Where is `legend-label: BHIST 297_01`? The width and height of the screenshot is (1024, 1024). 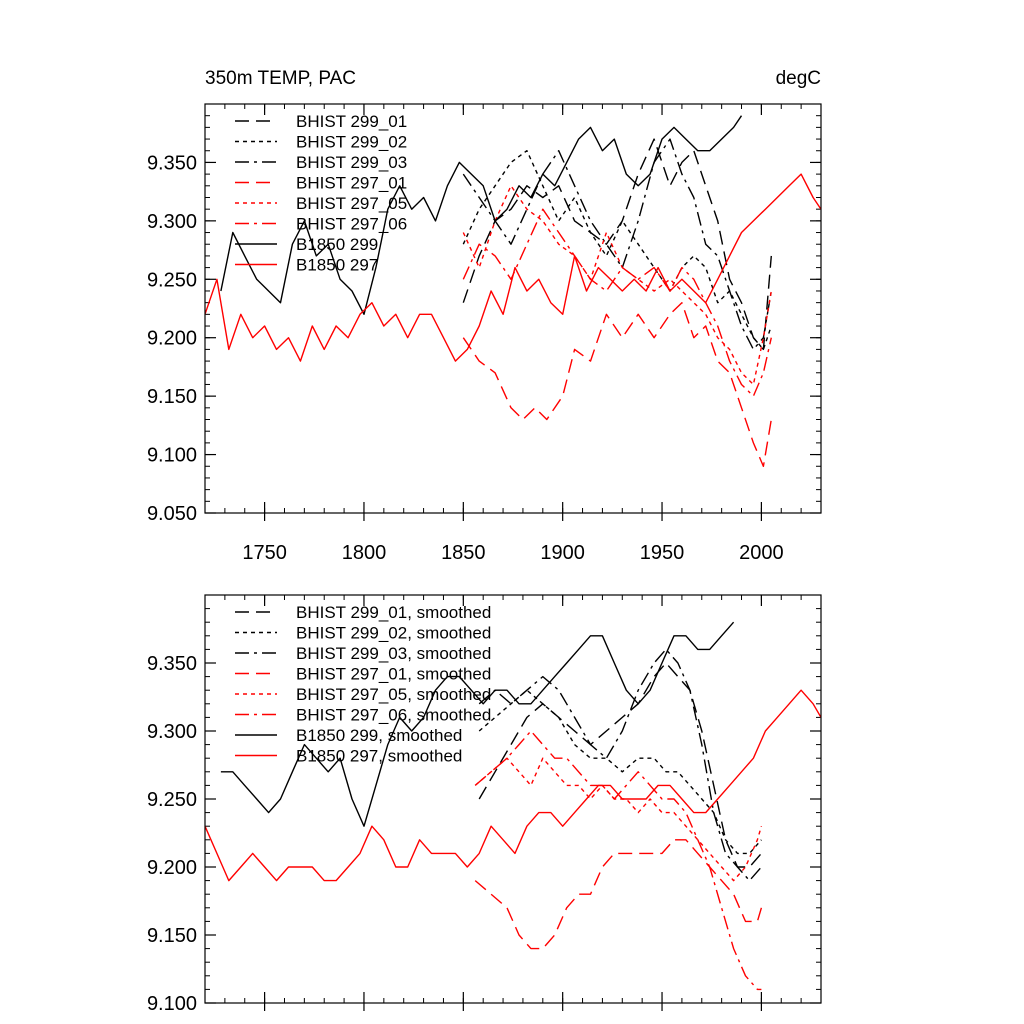 legend-label: BHIST 297_01 is located at coordinates (351, 183).